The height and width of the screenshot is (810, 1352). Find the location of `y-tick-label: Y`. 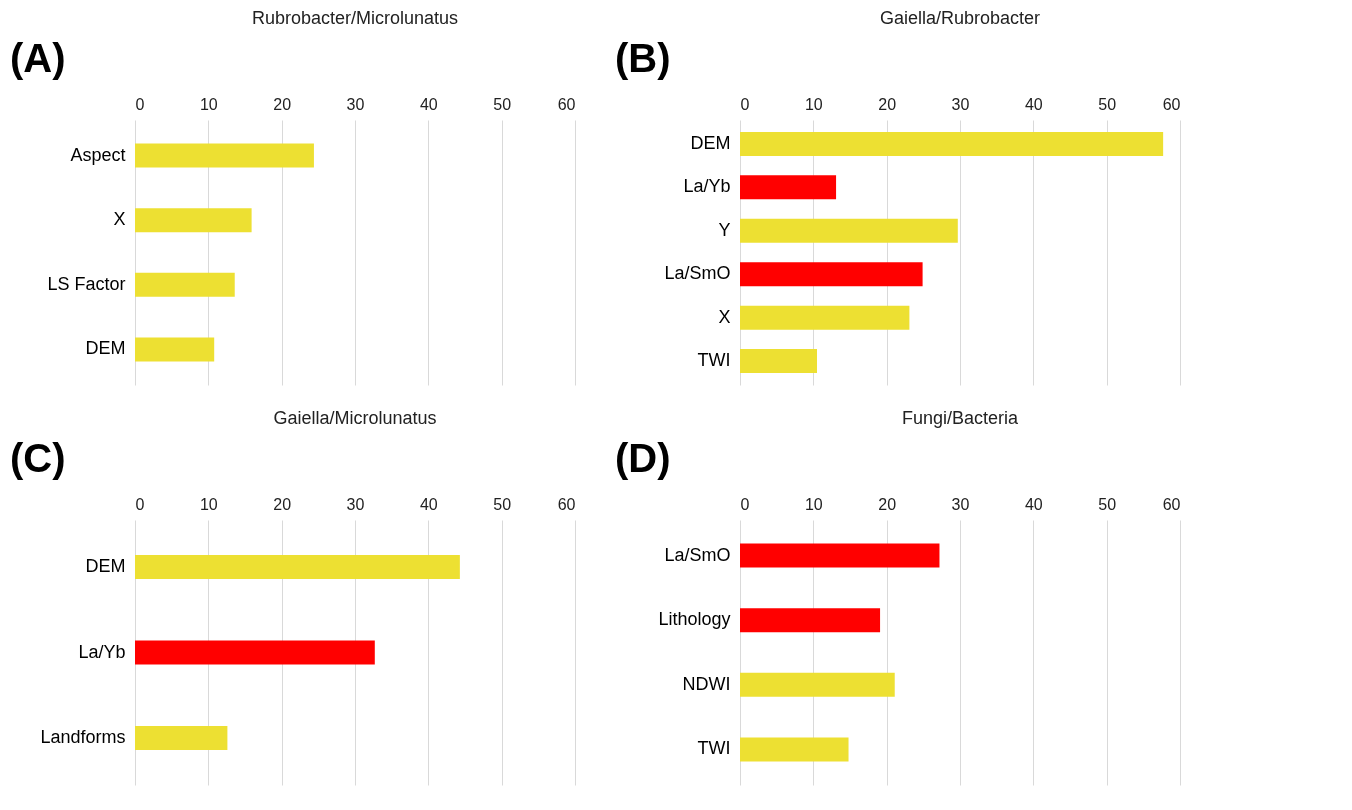

y-tick-label: Y is located at coordinates (724, 229).